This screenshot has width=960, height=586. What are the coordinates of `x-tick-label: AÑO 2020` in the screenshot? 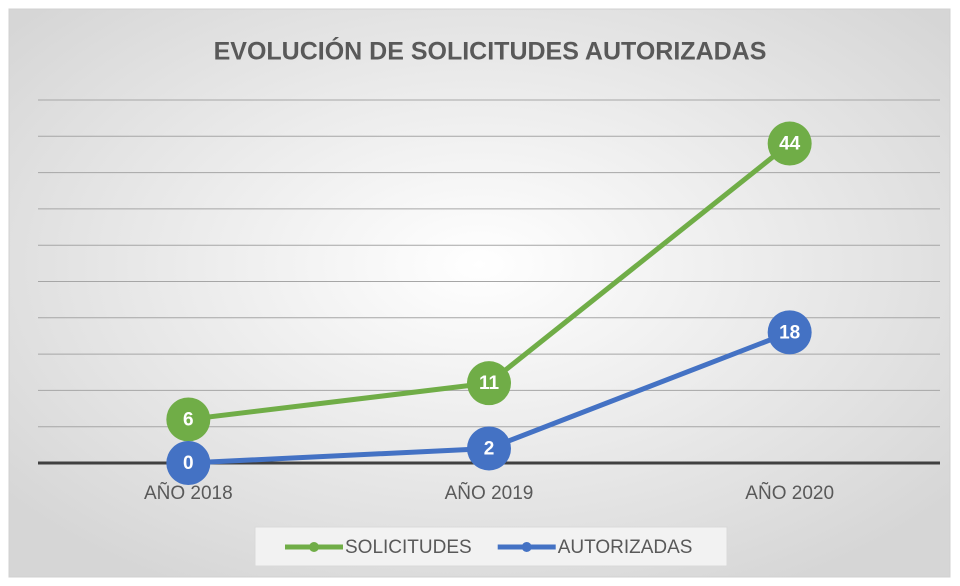 It's located at (789, 493).